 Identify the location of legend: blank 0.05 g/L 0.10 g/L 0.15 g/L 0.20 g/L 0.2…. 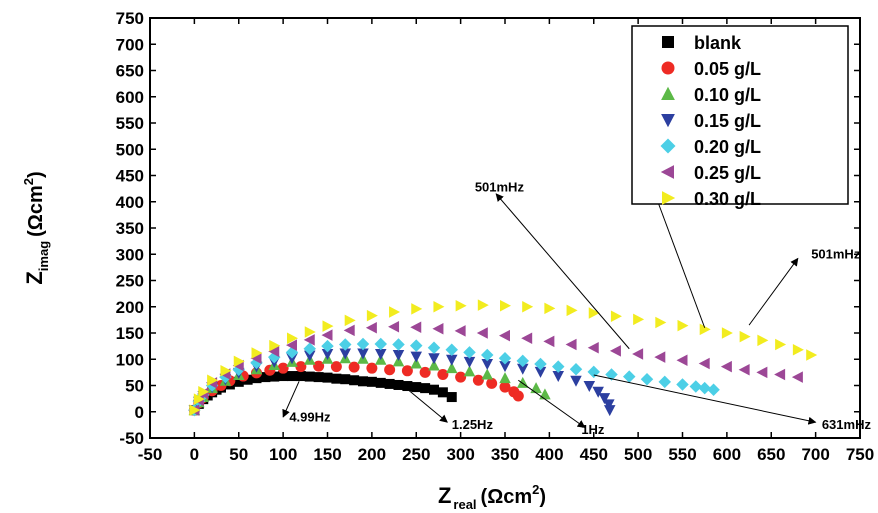
(740, 117).